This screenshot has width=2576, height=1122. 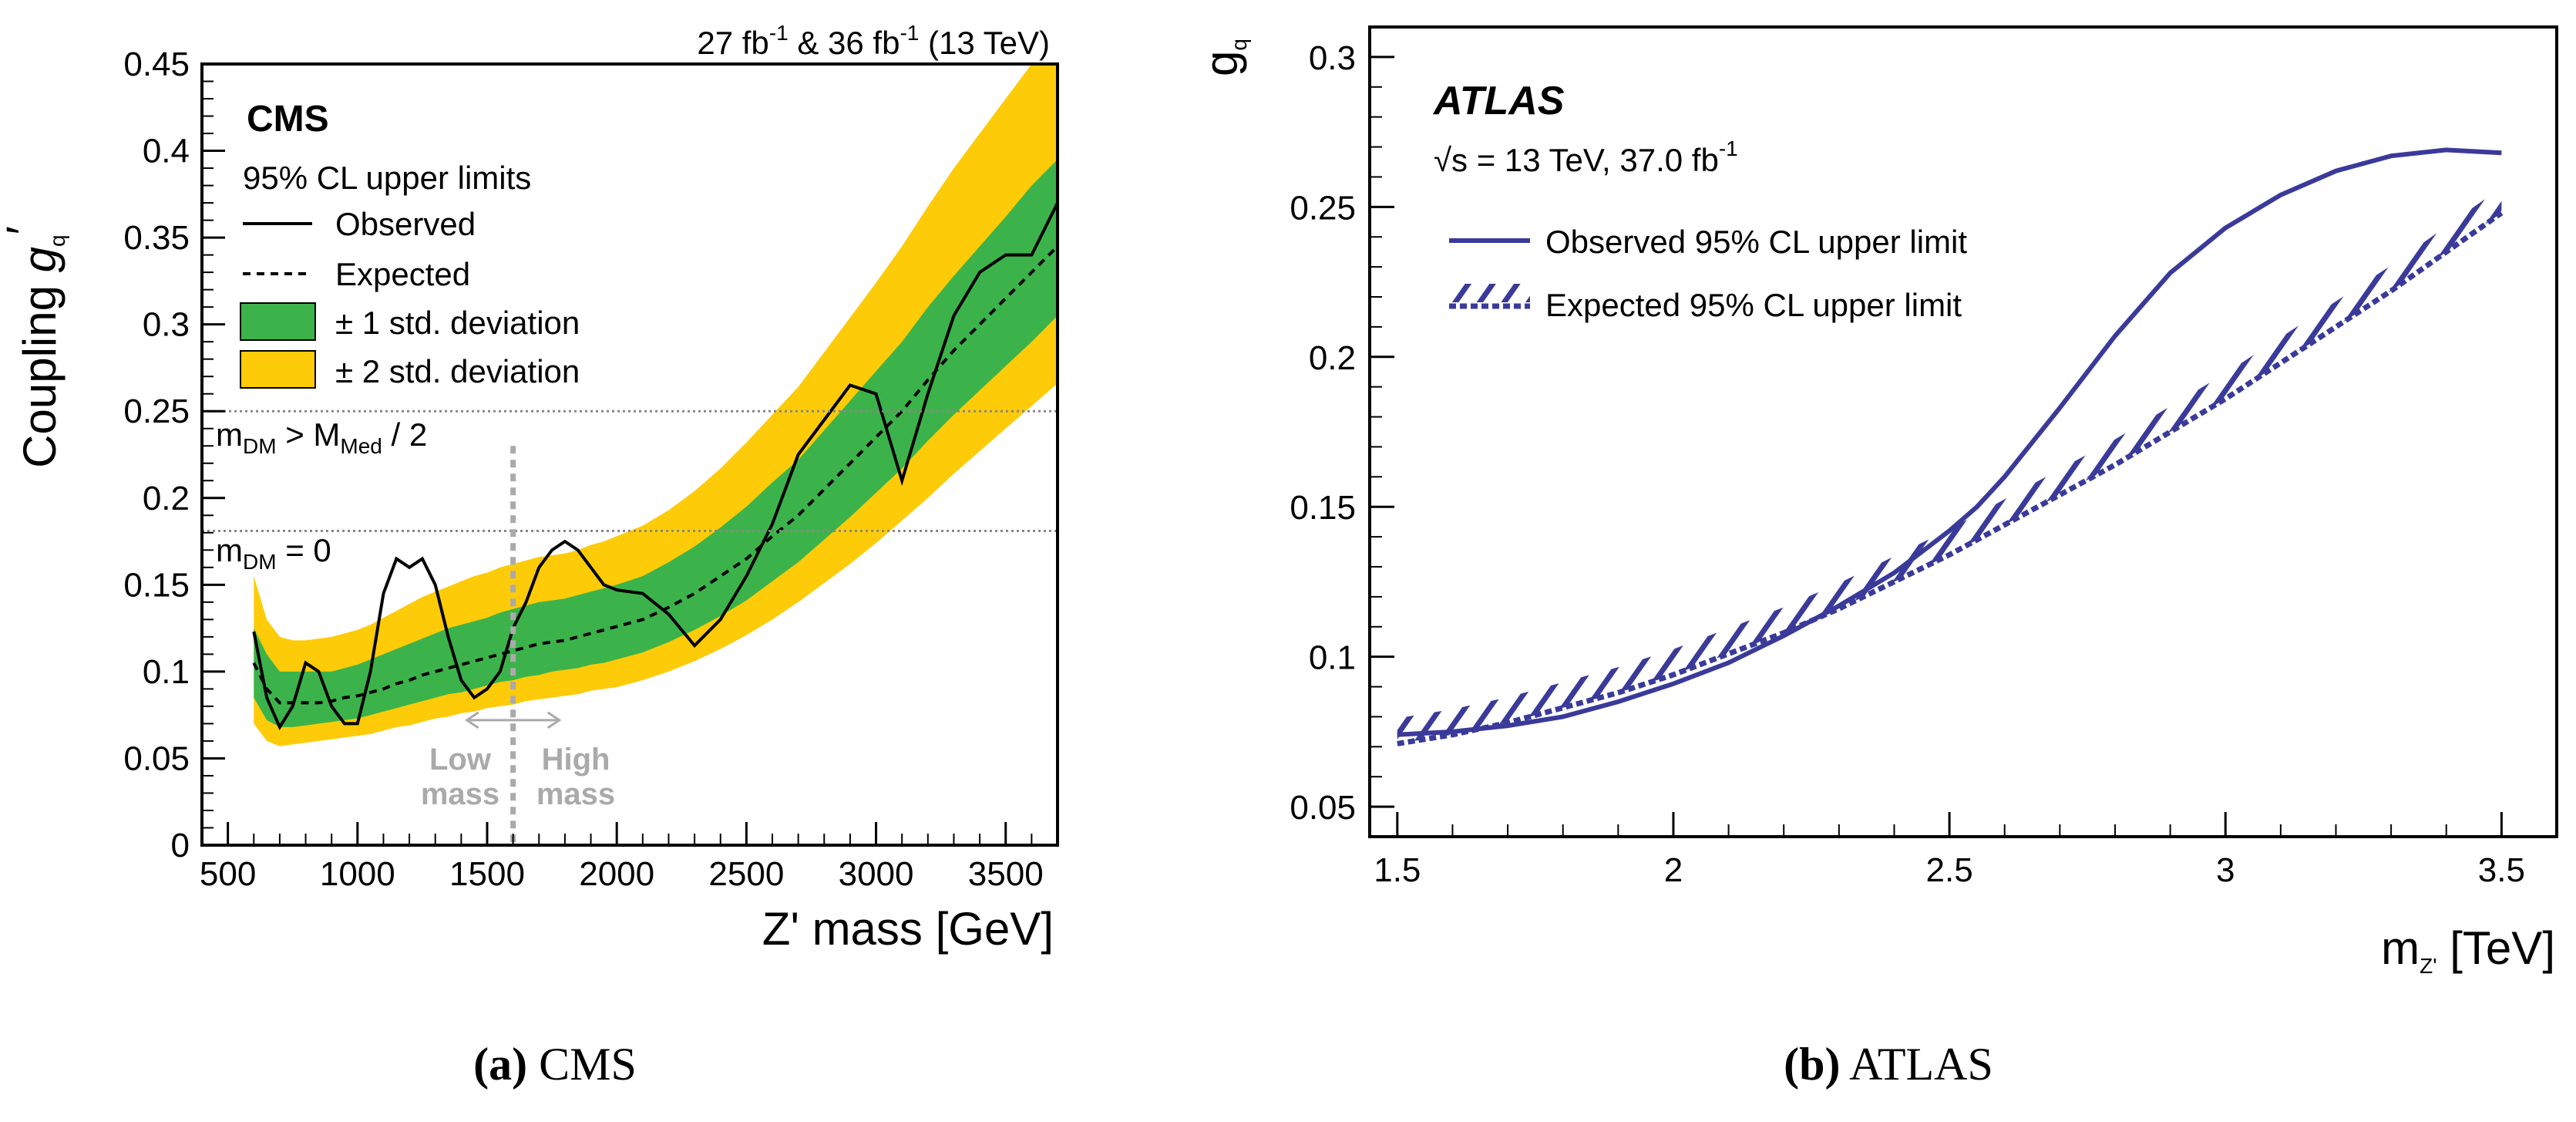 What do you see at coordinates (1223, 57) in the screenshot?
I see `atlas-y-axis-label: gq` at bounding box center [1223, 57].